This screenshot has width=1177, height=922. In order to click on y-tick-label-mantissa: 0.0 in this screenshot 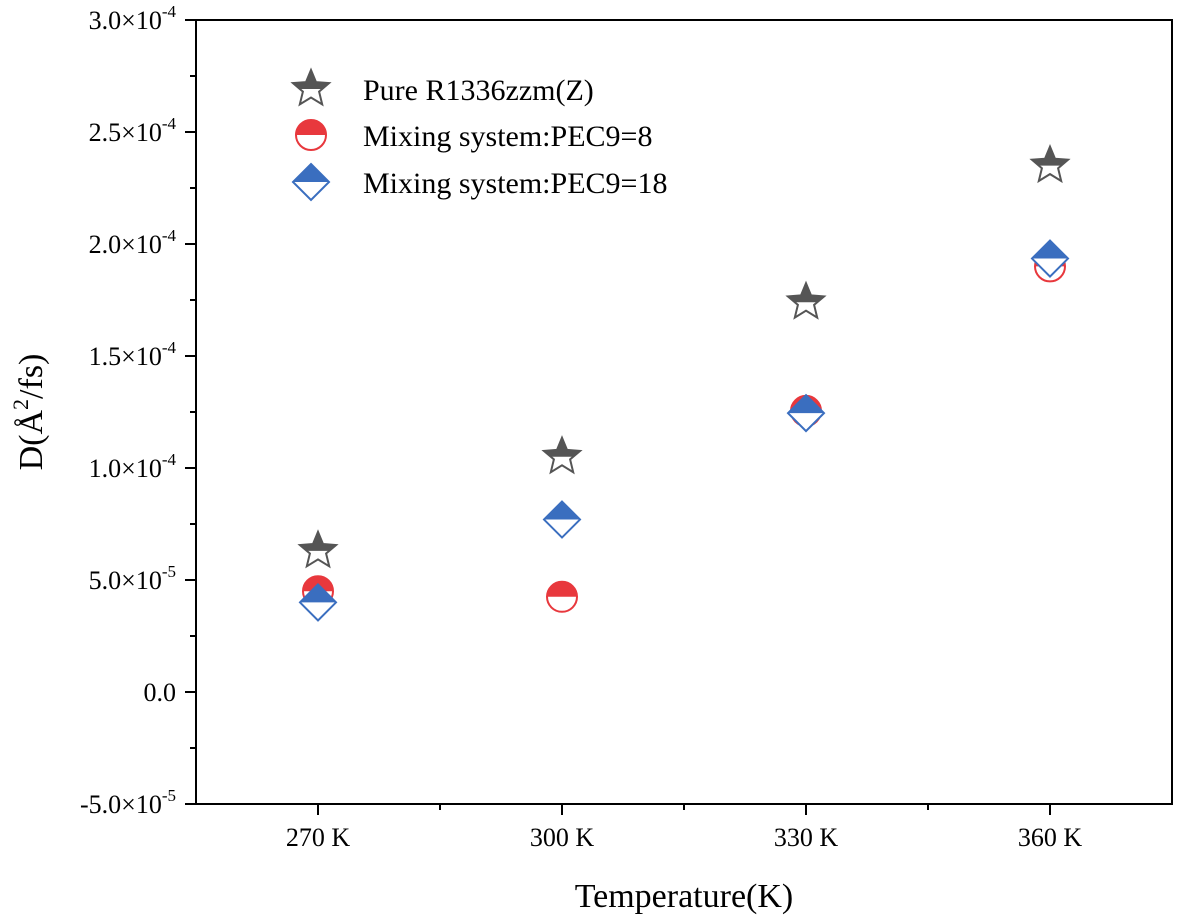, I will do `click(160, 692)`.